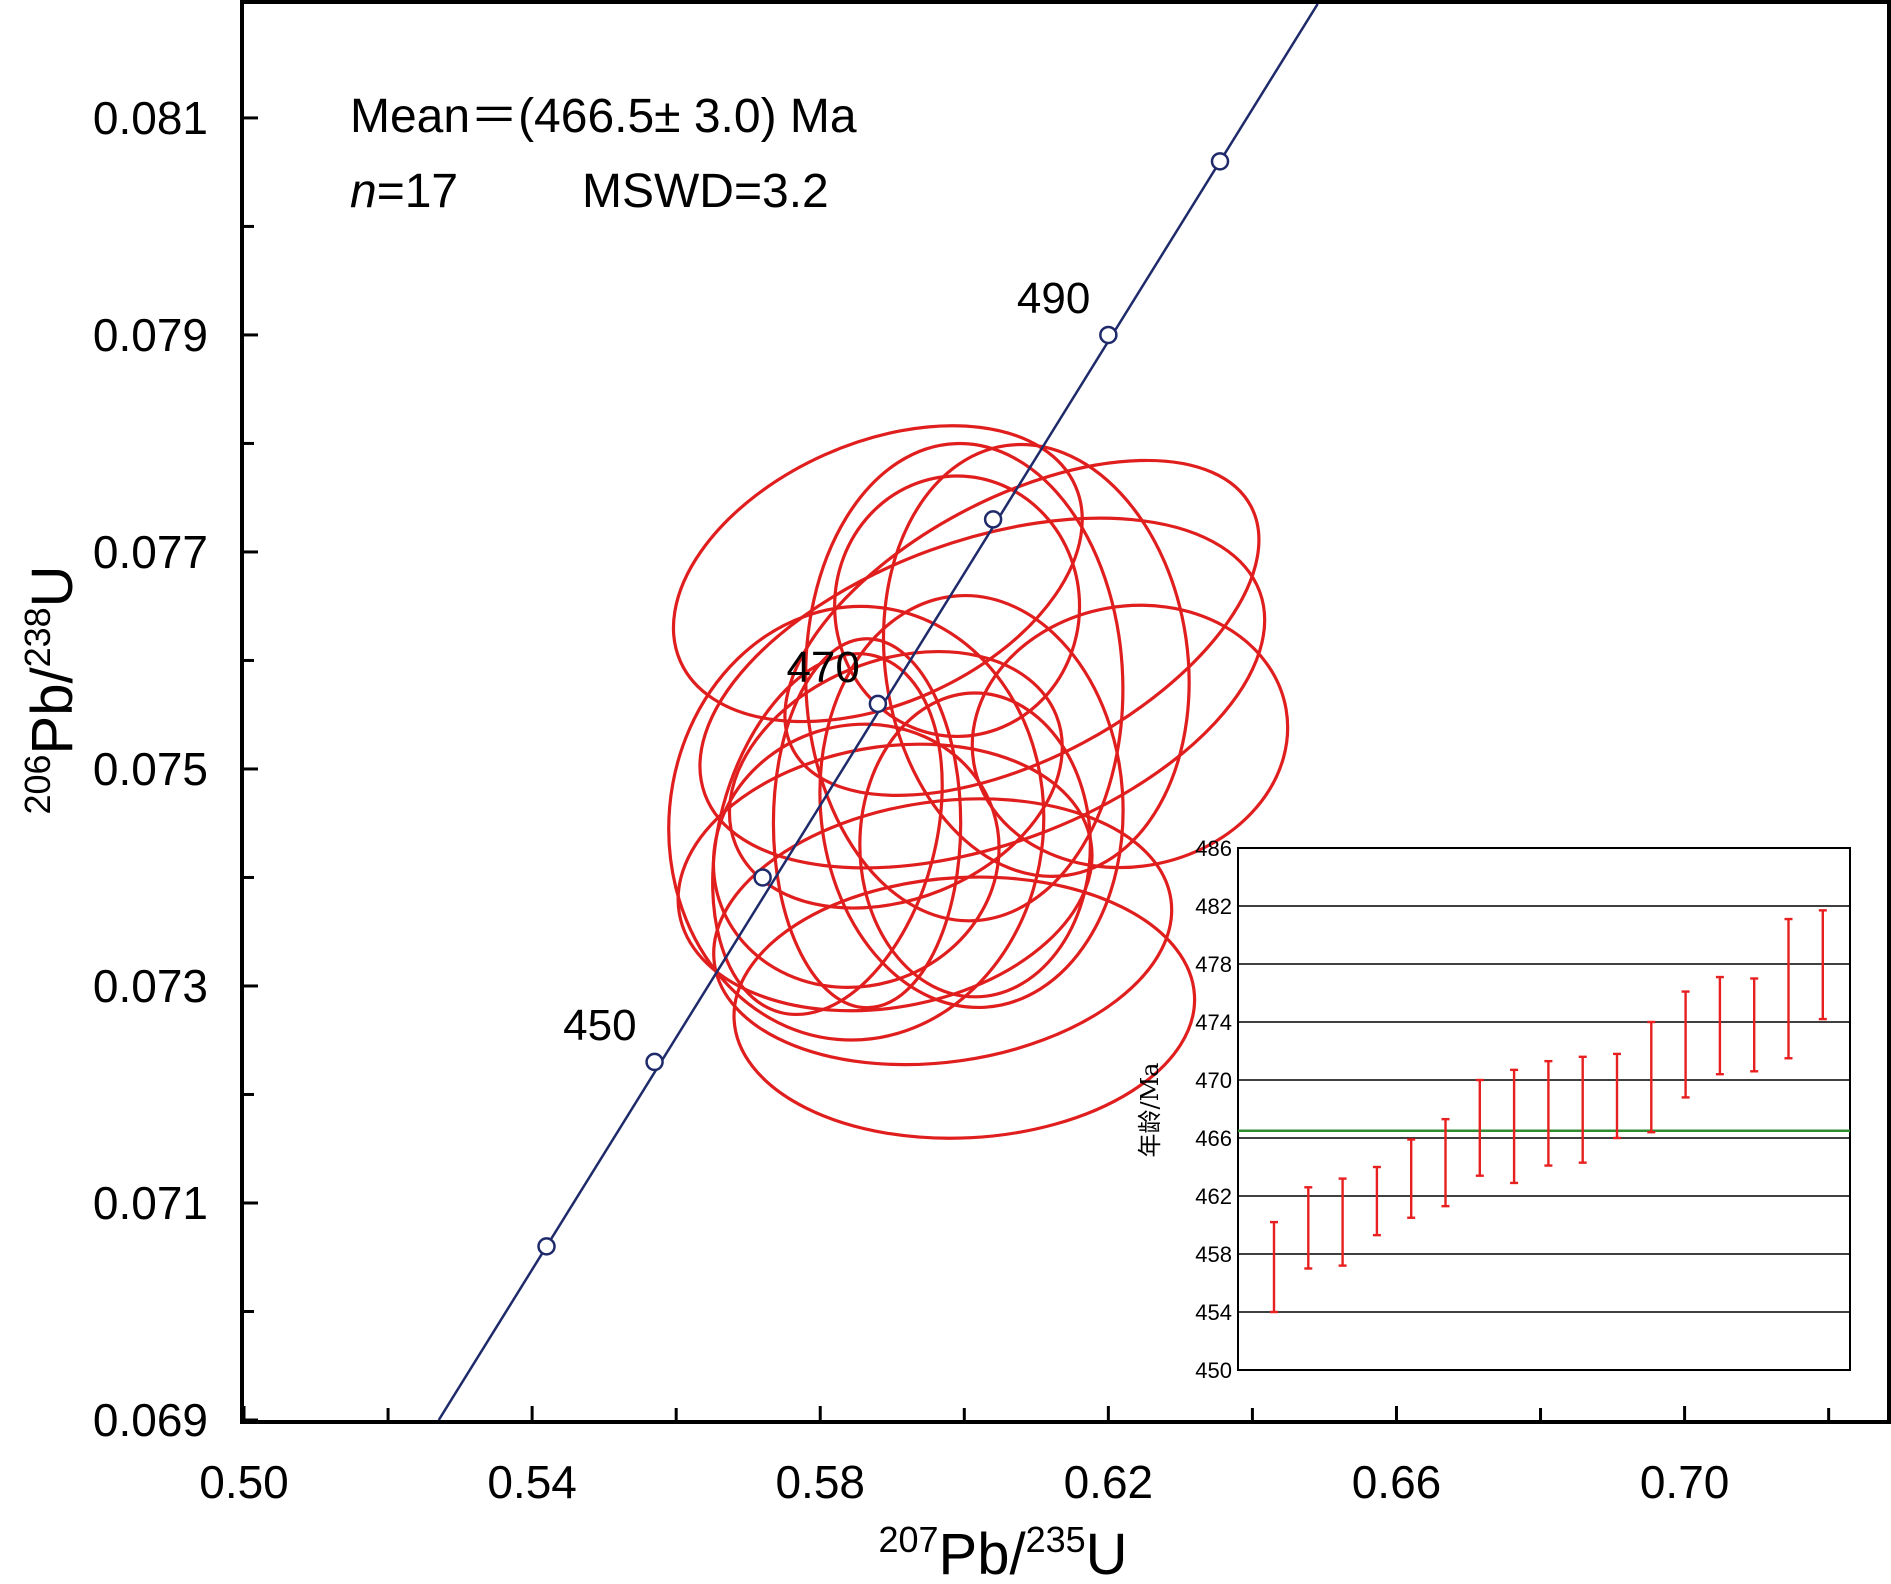 This screenshot has height=1584, width=1891. Describe the element at coordinates (908, 1539) in the screenshot. I see `x-axis-title-sup: 207` at that location.